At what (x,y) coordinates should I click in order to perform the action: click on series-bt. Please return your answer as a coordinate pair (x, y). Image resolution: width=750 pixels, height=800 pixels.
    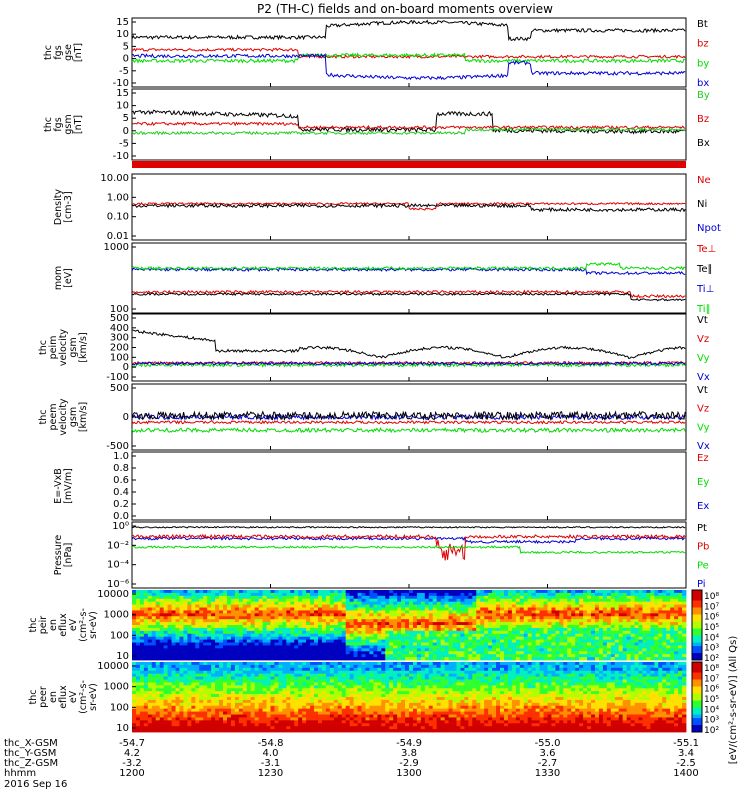
    Looking at the image, I should click on (408, 30).